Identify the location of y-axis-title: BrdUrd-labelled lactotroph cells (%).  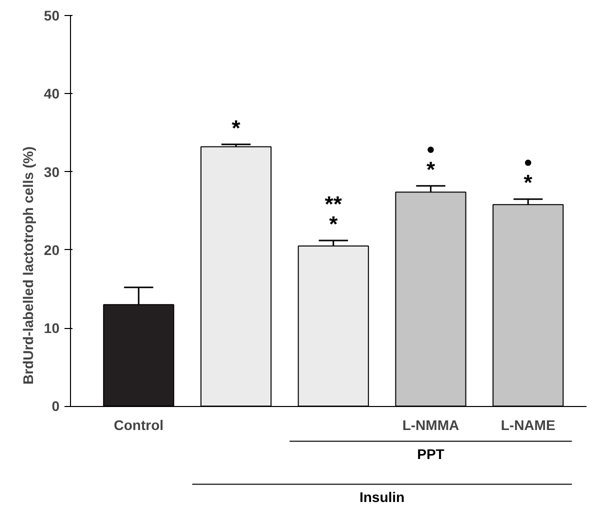
(28, 265).